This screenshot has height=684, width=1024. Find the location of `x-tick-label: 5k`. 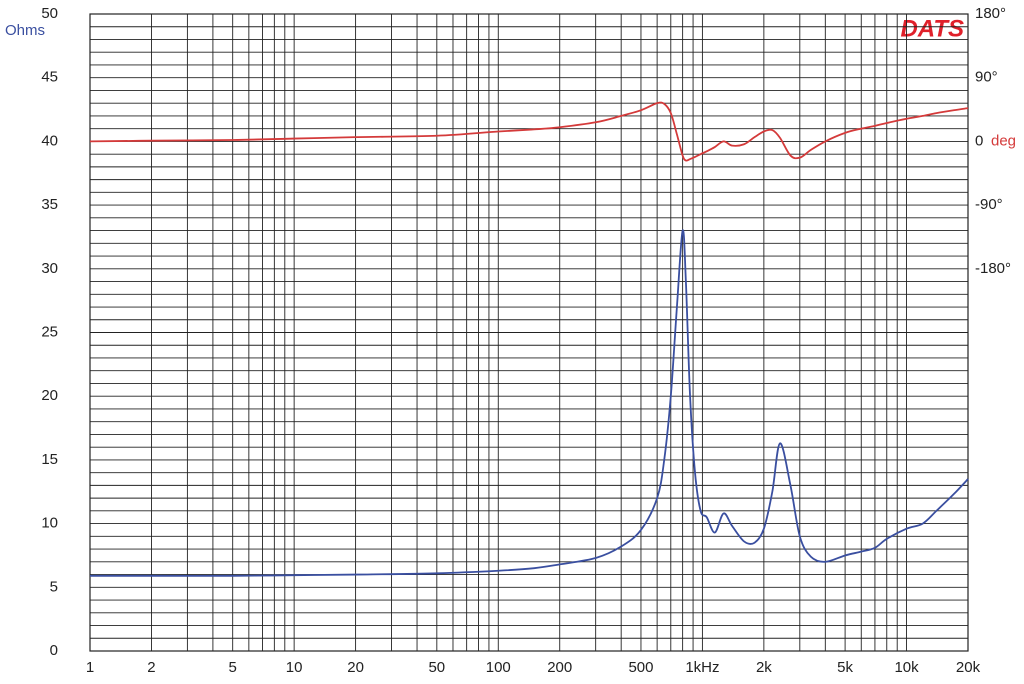

x-tick-label: 5k is located at coordinates (845, 667).